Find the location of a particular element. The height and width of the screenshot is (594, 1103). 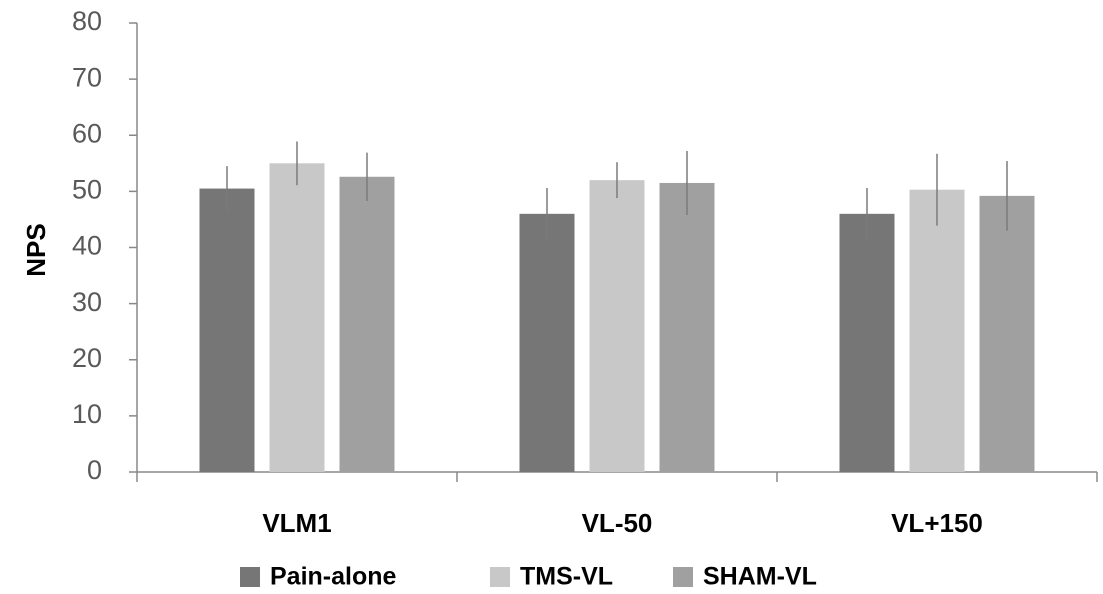

y-tick-label: 10 is located at coordinates (87, 414).